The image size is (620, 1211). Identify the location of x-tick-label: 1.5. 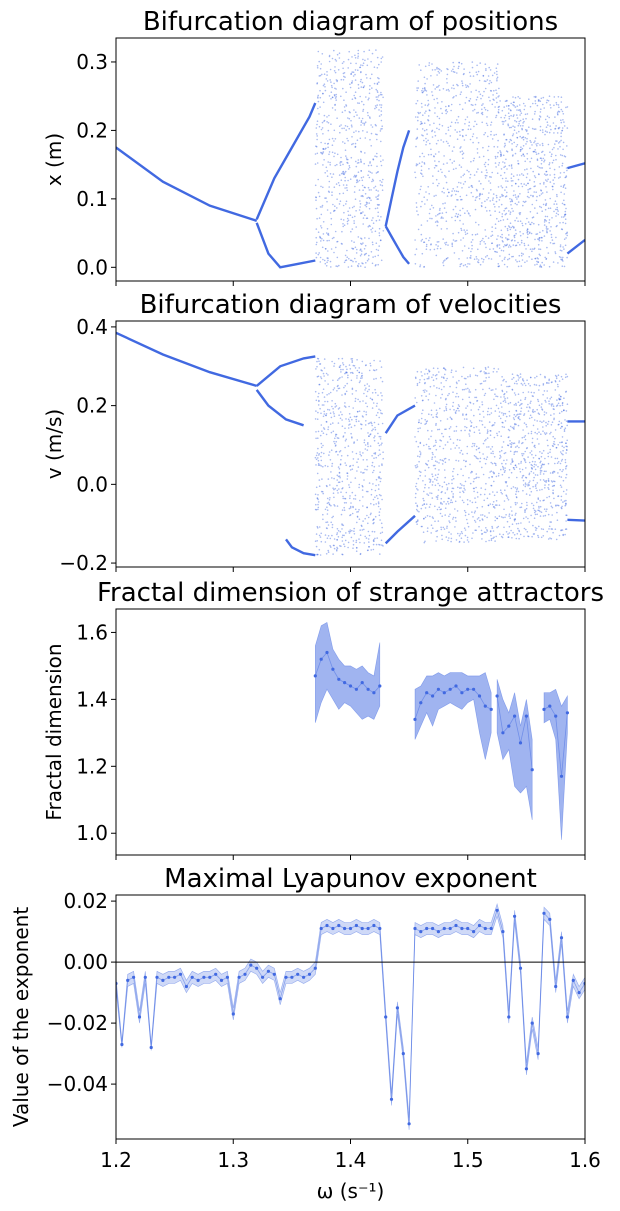
(468, 1160).